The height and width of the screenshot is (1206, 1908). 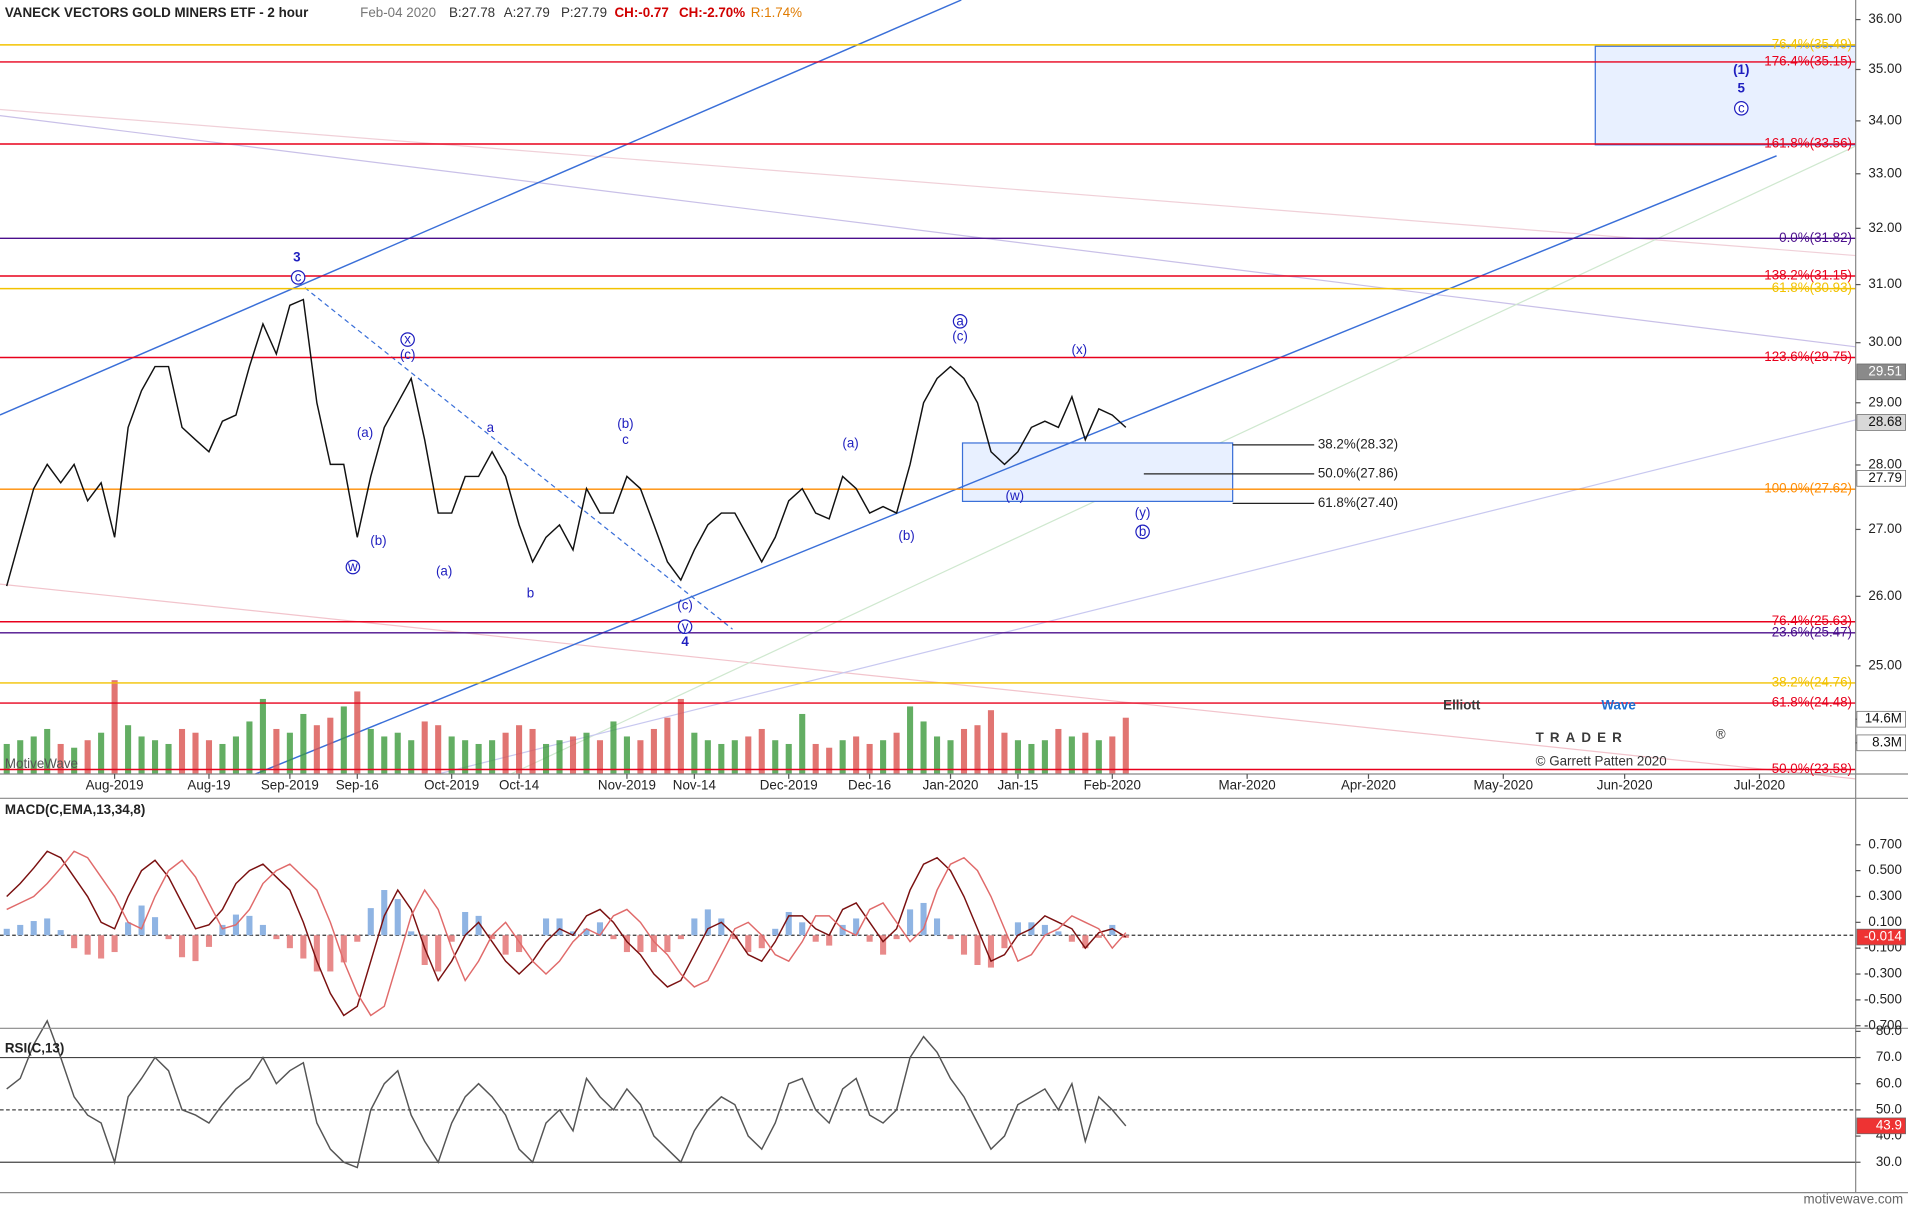 What do you see at coordinates (1808, 488) in the screenshot?
I see `fib-label: 100.0%(27.62)` at bounding box center [1808, 488].